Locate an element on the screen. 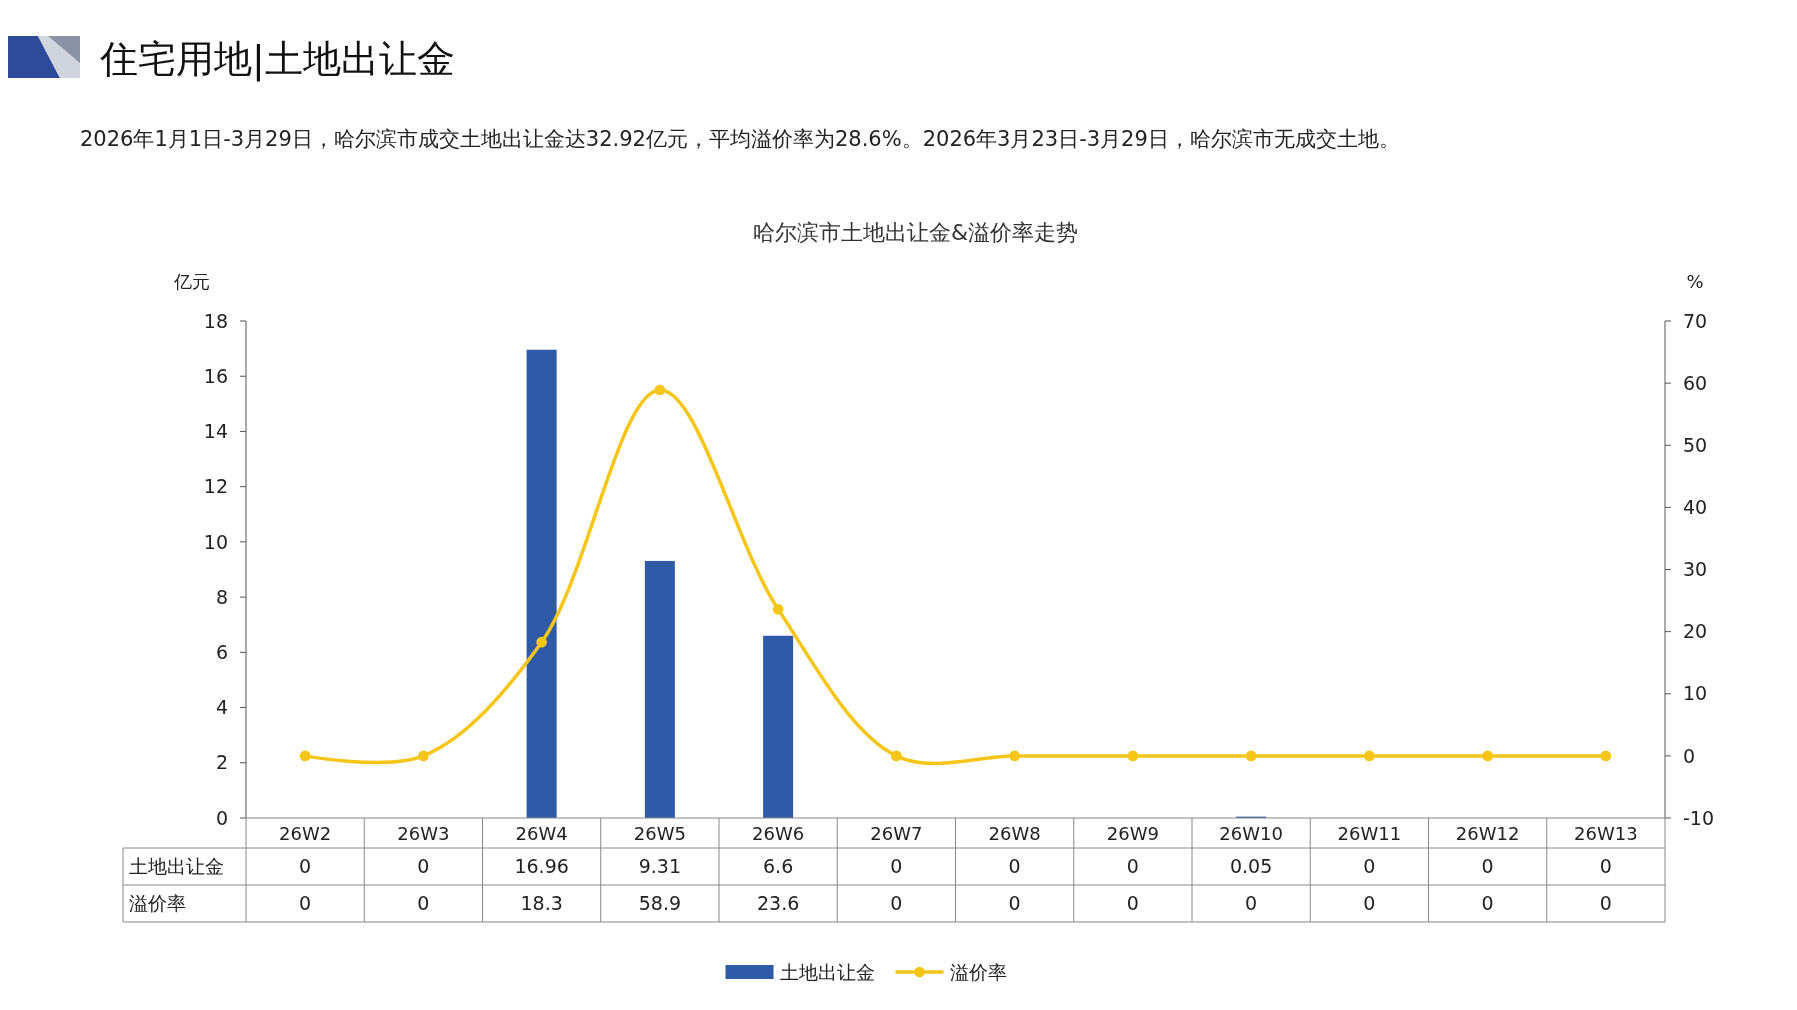  y-tick-label: 2 is located at coordinates (221, 762).